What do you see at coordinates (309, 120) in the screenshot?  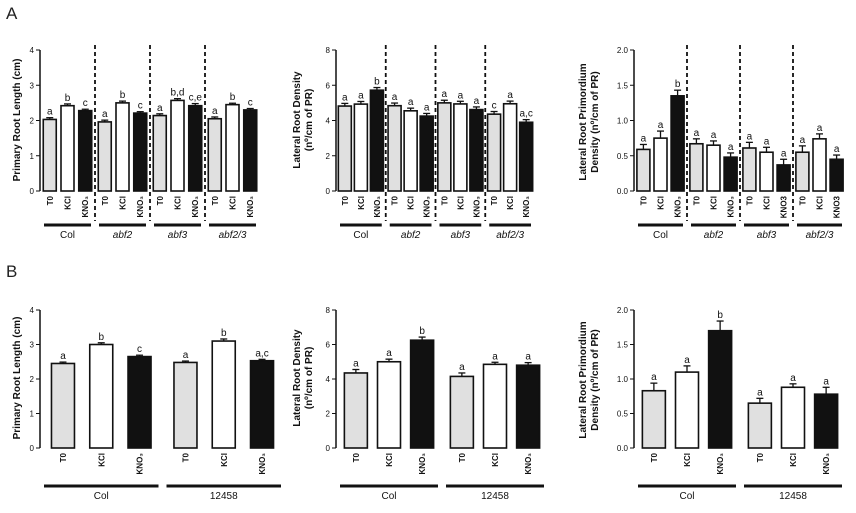 I see `y-axis-title-line: (nº/cm of PR)` at bounding box center [309, 120].